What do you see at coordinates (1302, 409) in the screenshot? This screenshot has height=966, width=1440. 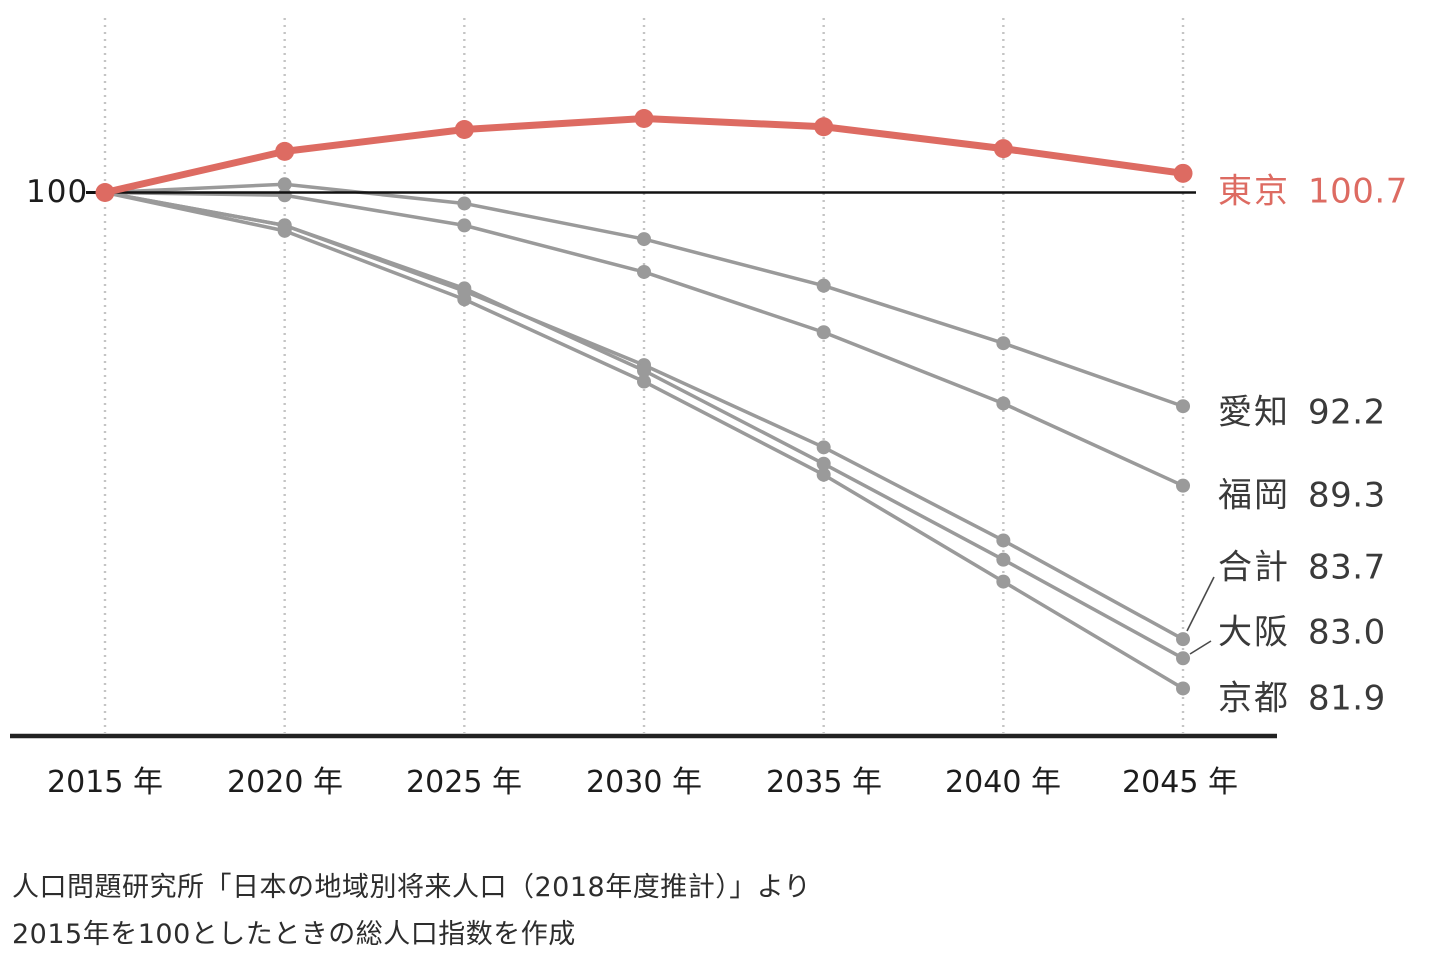 I see `series-label-aichi: 愛知 92.2` at bounding box center [1302, 409].